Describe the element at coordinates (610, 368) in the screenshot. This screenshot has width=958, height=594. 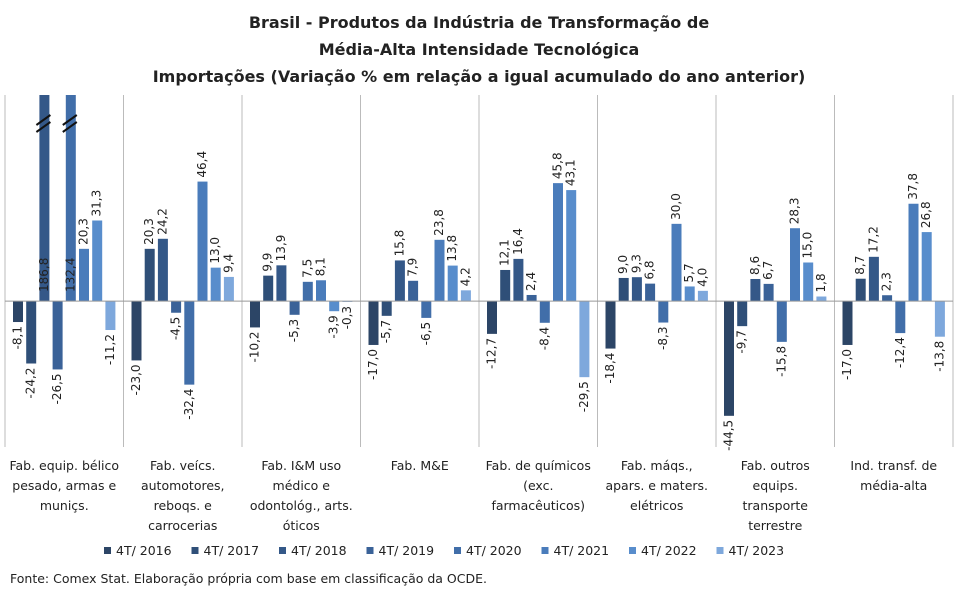
I see `value-label: -18,4` at that location.